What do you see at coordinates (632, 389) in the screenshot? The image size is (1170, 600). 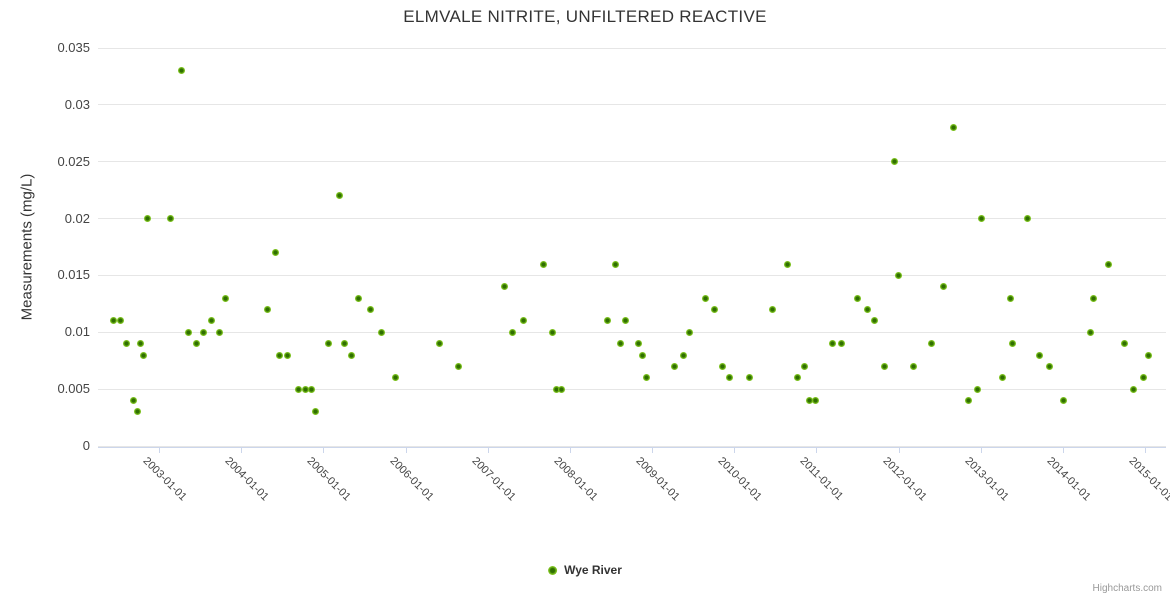 I see `y-gridline` at bounding box center [632, 389].